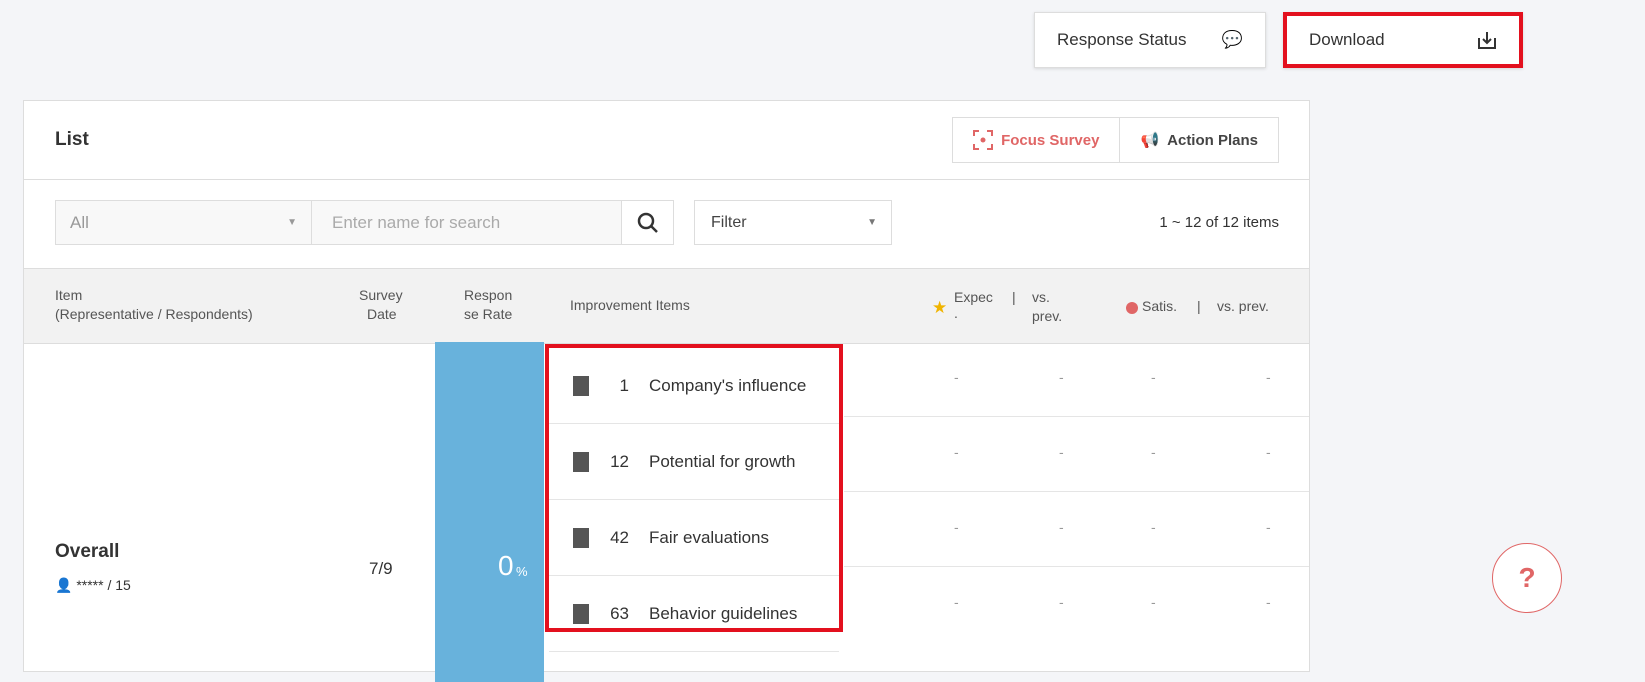 The height and width of the screenshot is (682, 1645). I want to click on filter-label: Filter, so click(729, 222).